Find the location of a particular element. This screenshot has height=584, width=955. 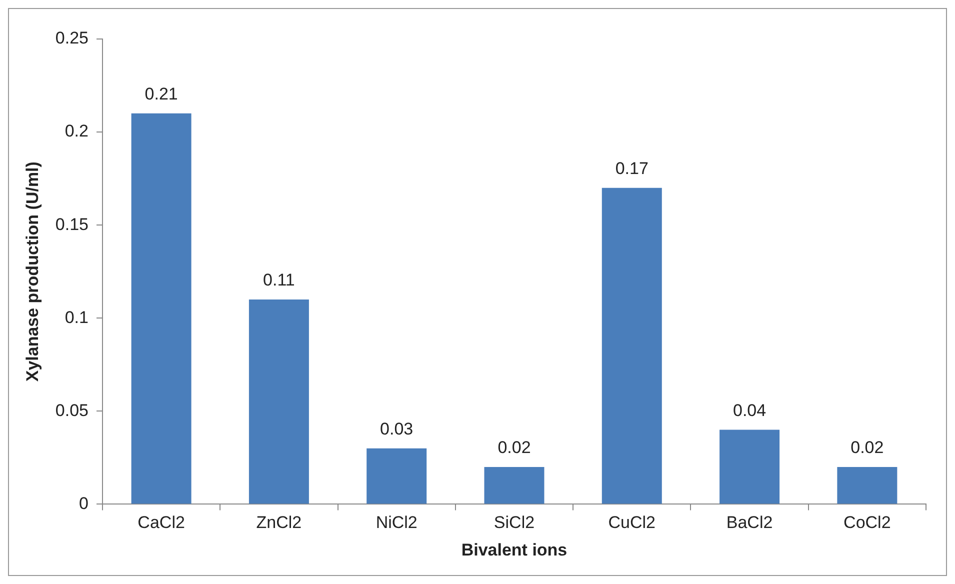

y-tick-label: 0.05 is located at coordinates (71, 410).